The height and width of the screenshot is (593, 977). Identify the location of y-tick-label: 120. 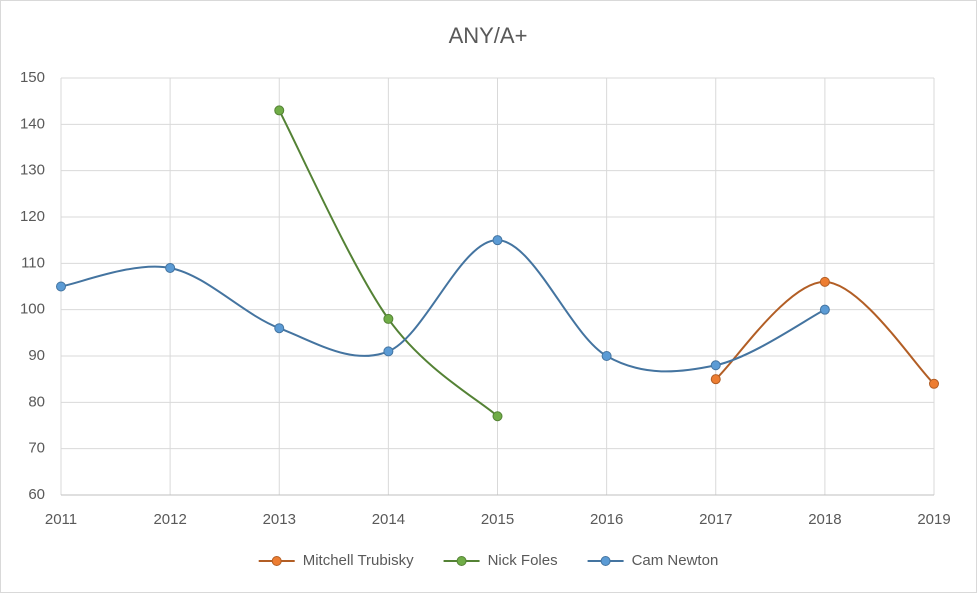
(32, 216).